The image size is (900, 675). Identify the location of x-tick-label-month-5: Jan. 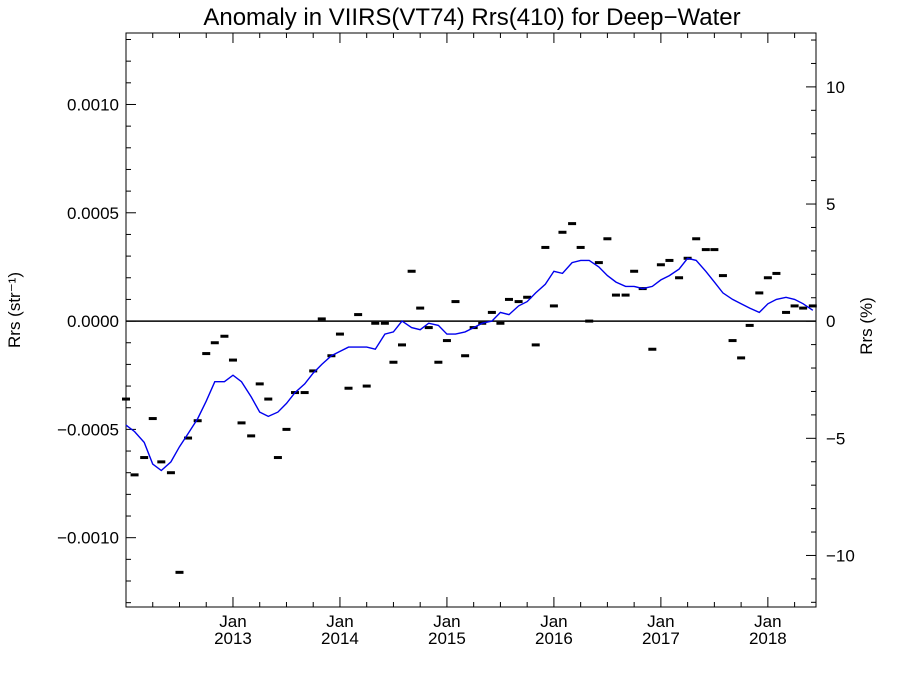
(767, 621).